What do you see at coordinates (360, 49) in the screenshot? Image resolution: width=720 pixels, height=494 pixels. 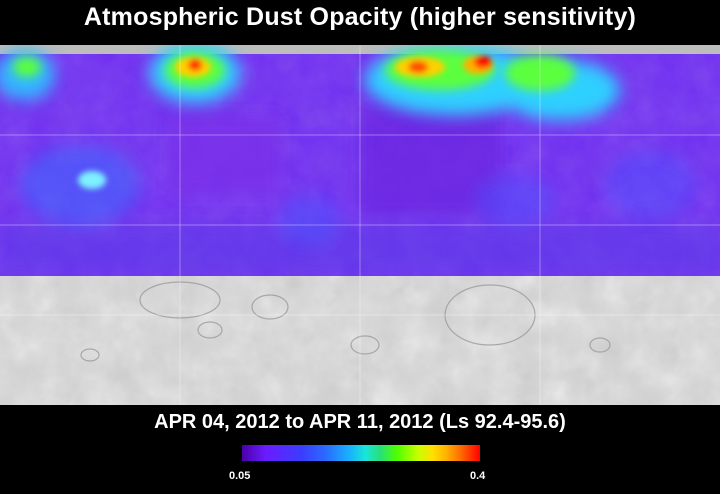 I see `north-polar-strip` at bounding box center [360, 49].